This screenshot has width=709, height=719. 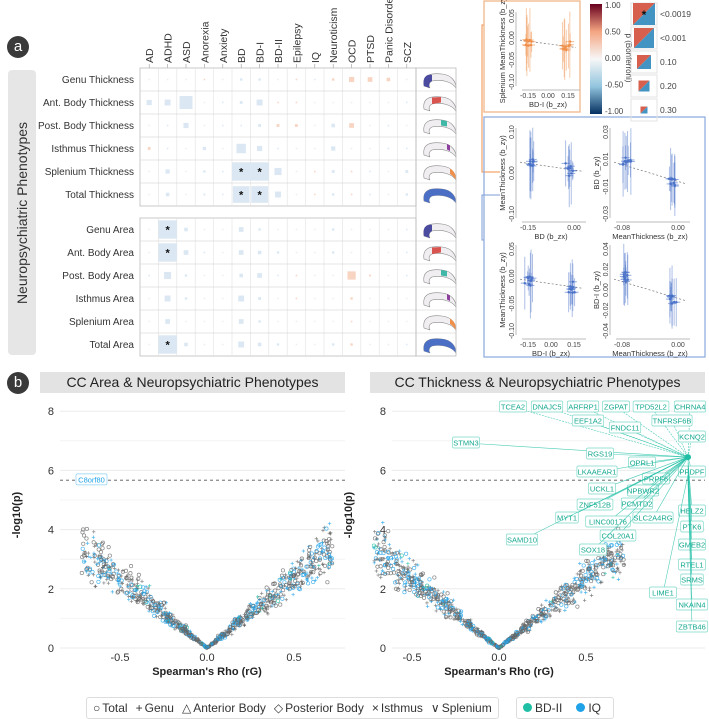 I want to click on gene-label: GMEB2, so click(x=692, y=545).